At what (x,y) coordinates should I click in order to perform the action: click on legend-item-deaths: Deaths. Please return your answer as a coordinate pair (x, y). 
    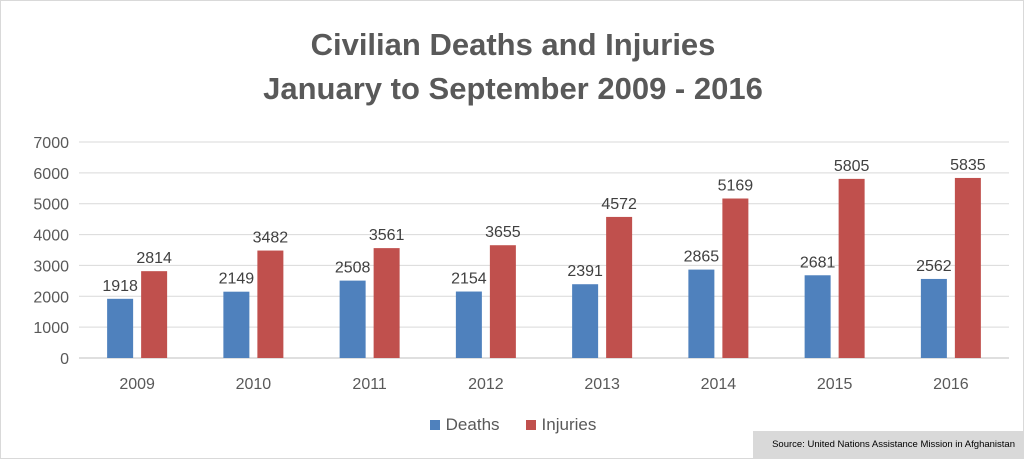
    Looking at the image, I should click on (464, 425).